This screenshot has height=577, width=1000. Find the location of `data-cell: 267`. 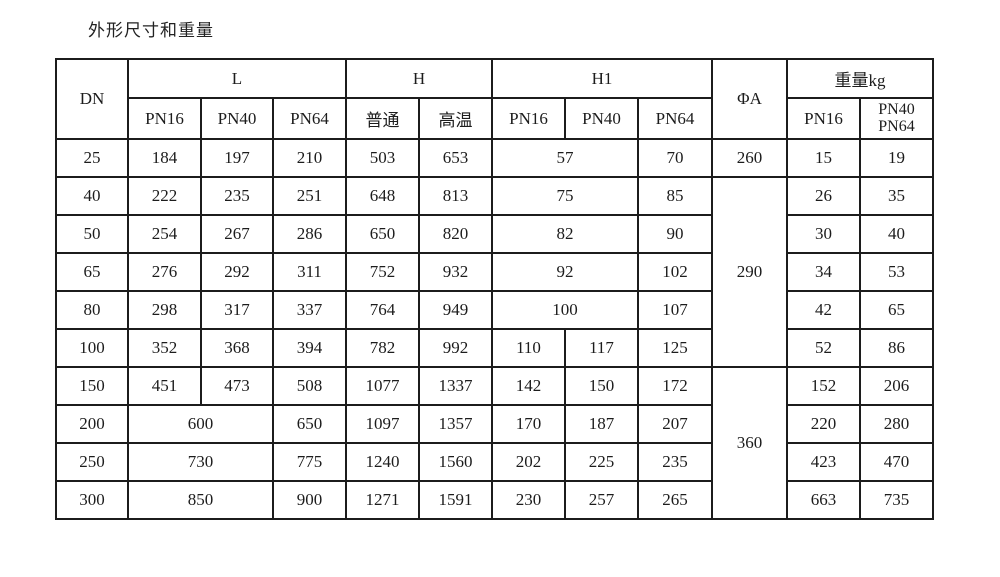

data-cell: 267 is located at coordinates (237, 234).